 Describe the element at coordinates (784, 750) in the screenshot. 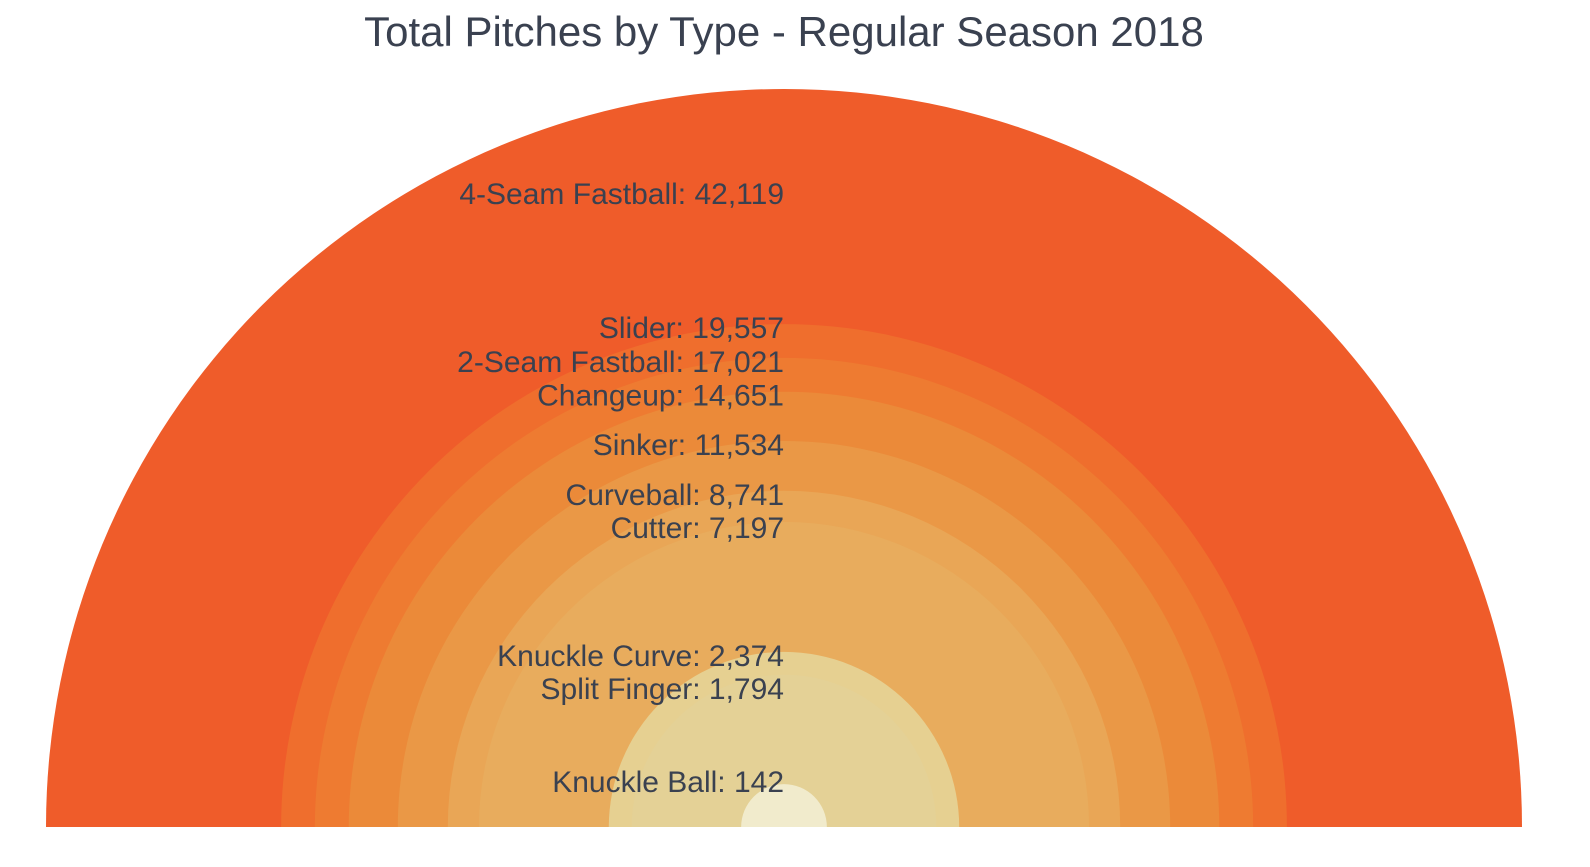

I see `ring-split-finger` at that location.